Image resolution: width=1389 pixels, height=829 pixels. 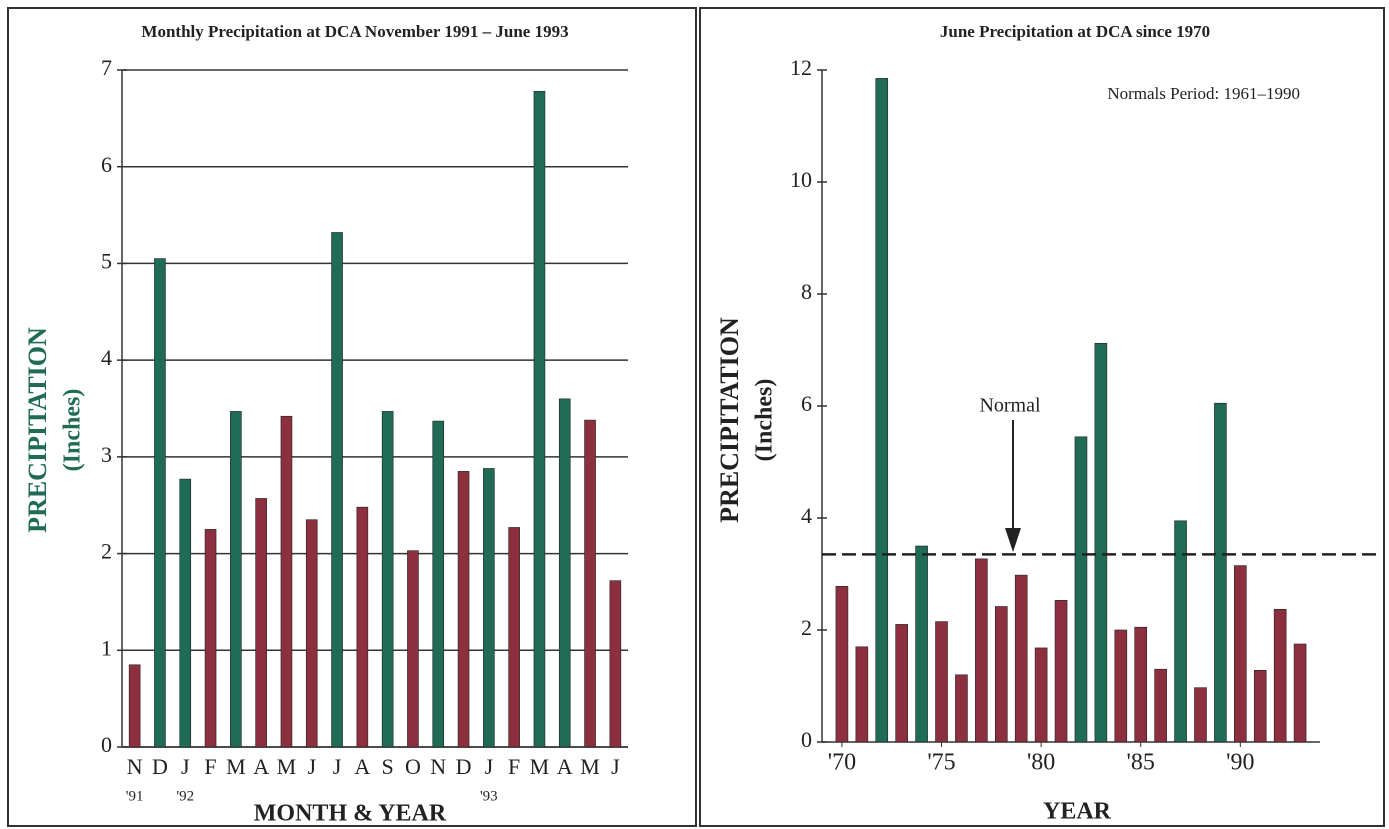 What do you see at coordinates (388, 766) in the screenshot?
I see `x-tick-label: S` at bounding box center [388, 766].